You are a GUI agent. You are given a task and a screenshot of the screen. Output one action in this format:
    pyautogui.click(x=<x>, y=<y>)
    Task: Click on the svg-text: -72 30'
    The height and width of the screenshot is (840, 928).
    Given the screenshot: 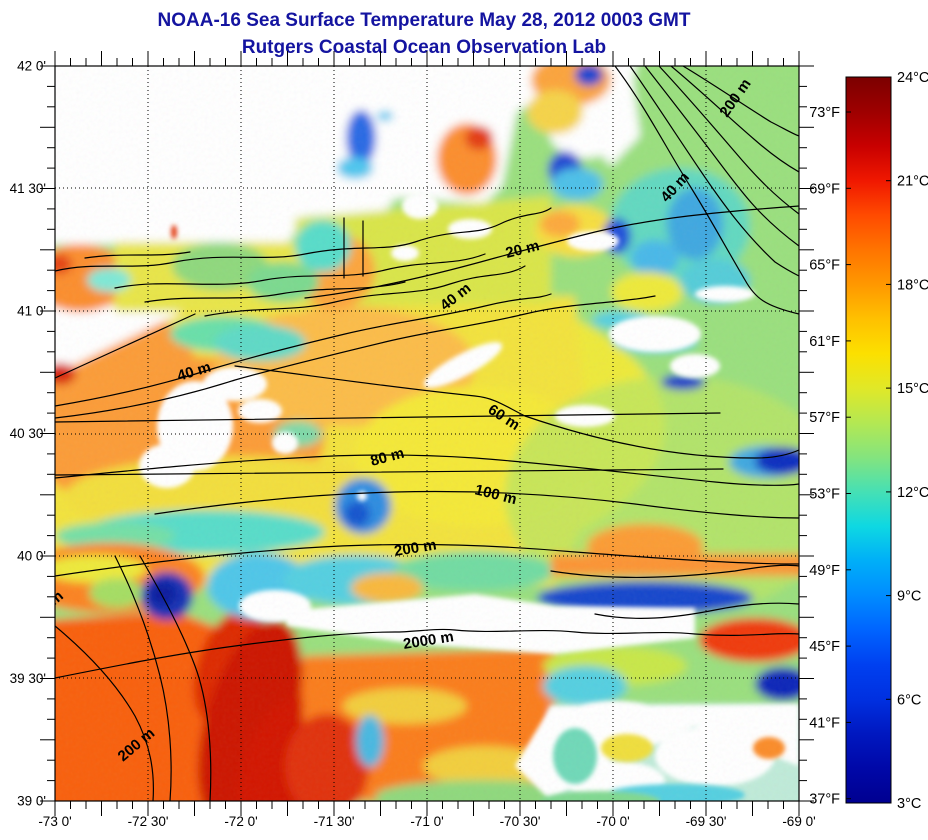 What is the action you would take?
    pyautogui.click(x=148, y=821)
    